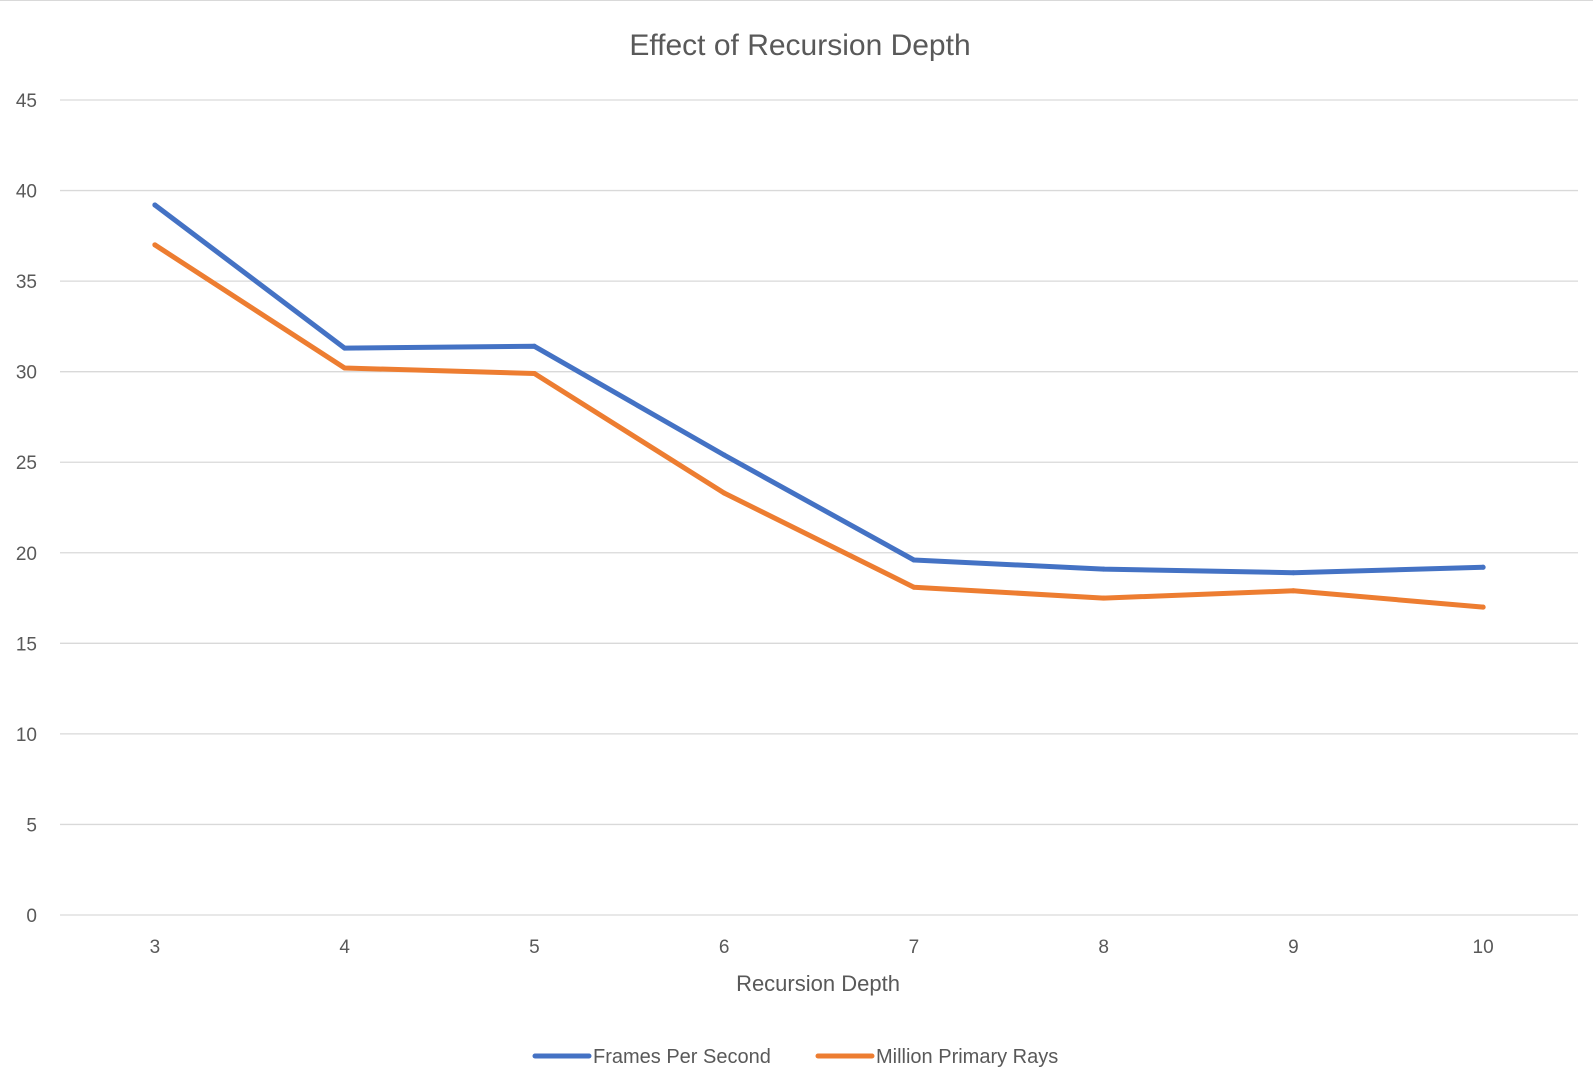  Describe the element at coordinates (818, 983) in the screenshot. I see `x-axis-title: Recursion Depth` at that location.